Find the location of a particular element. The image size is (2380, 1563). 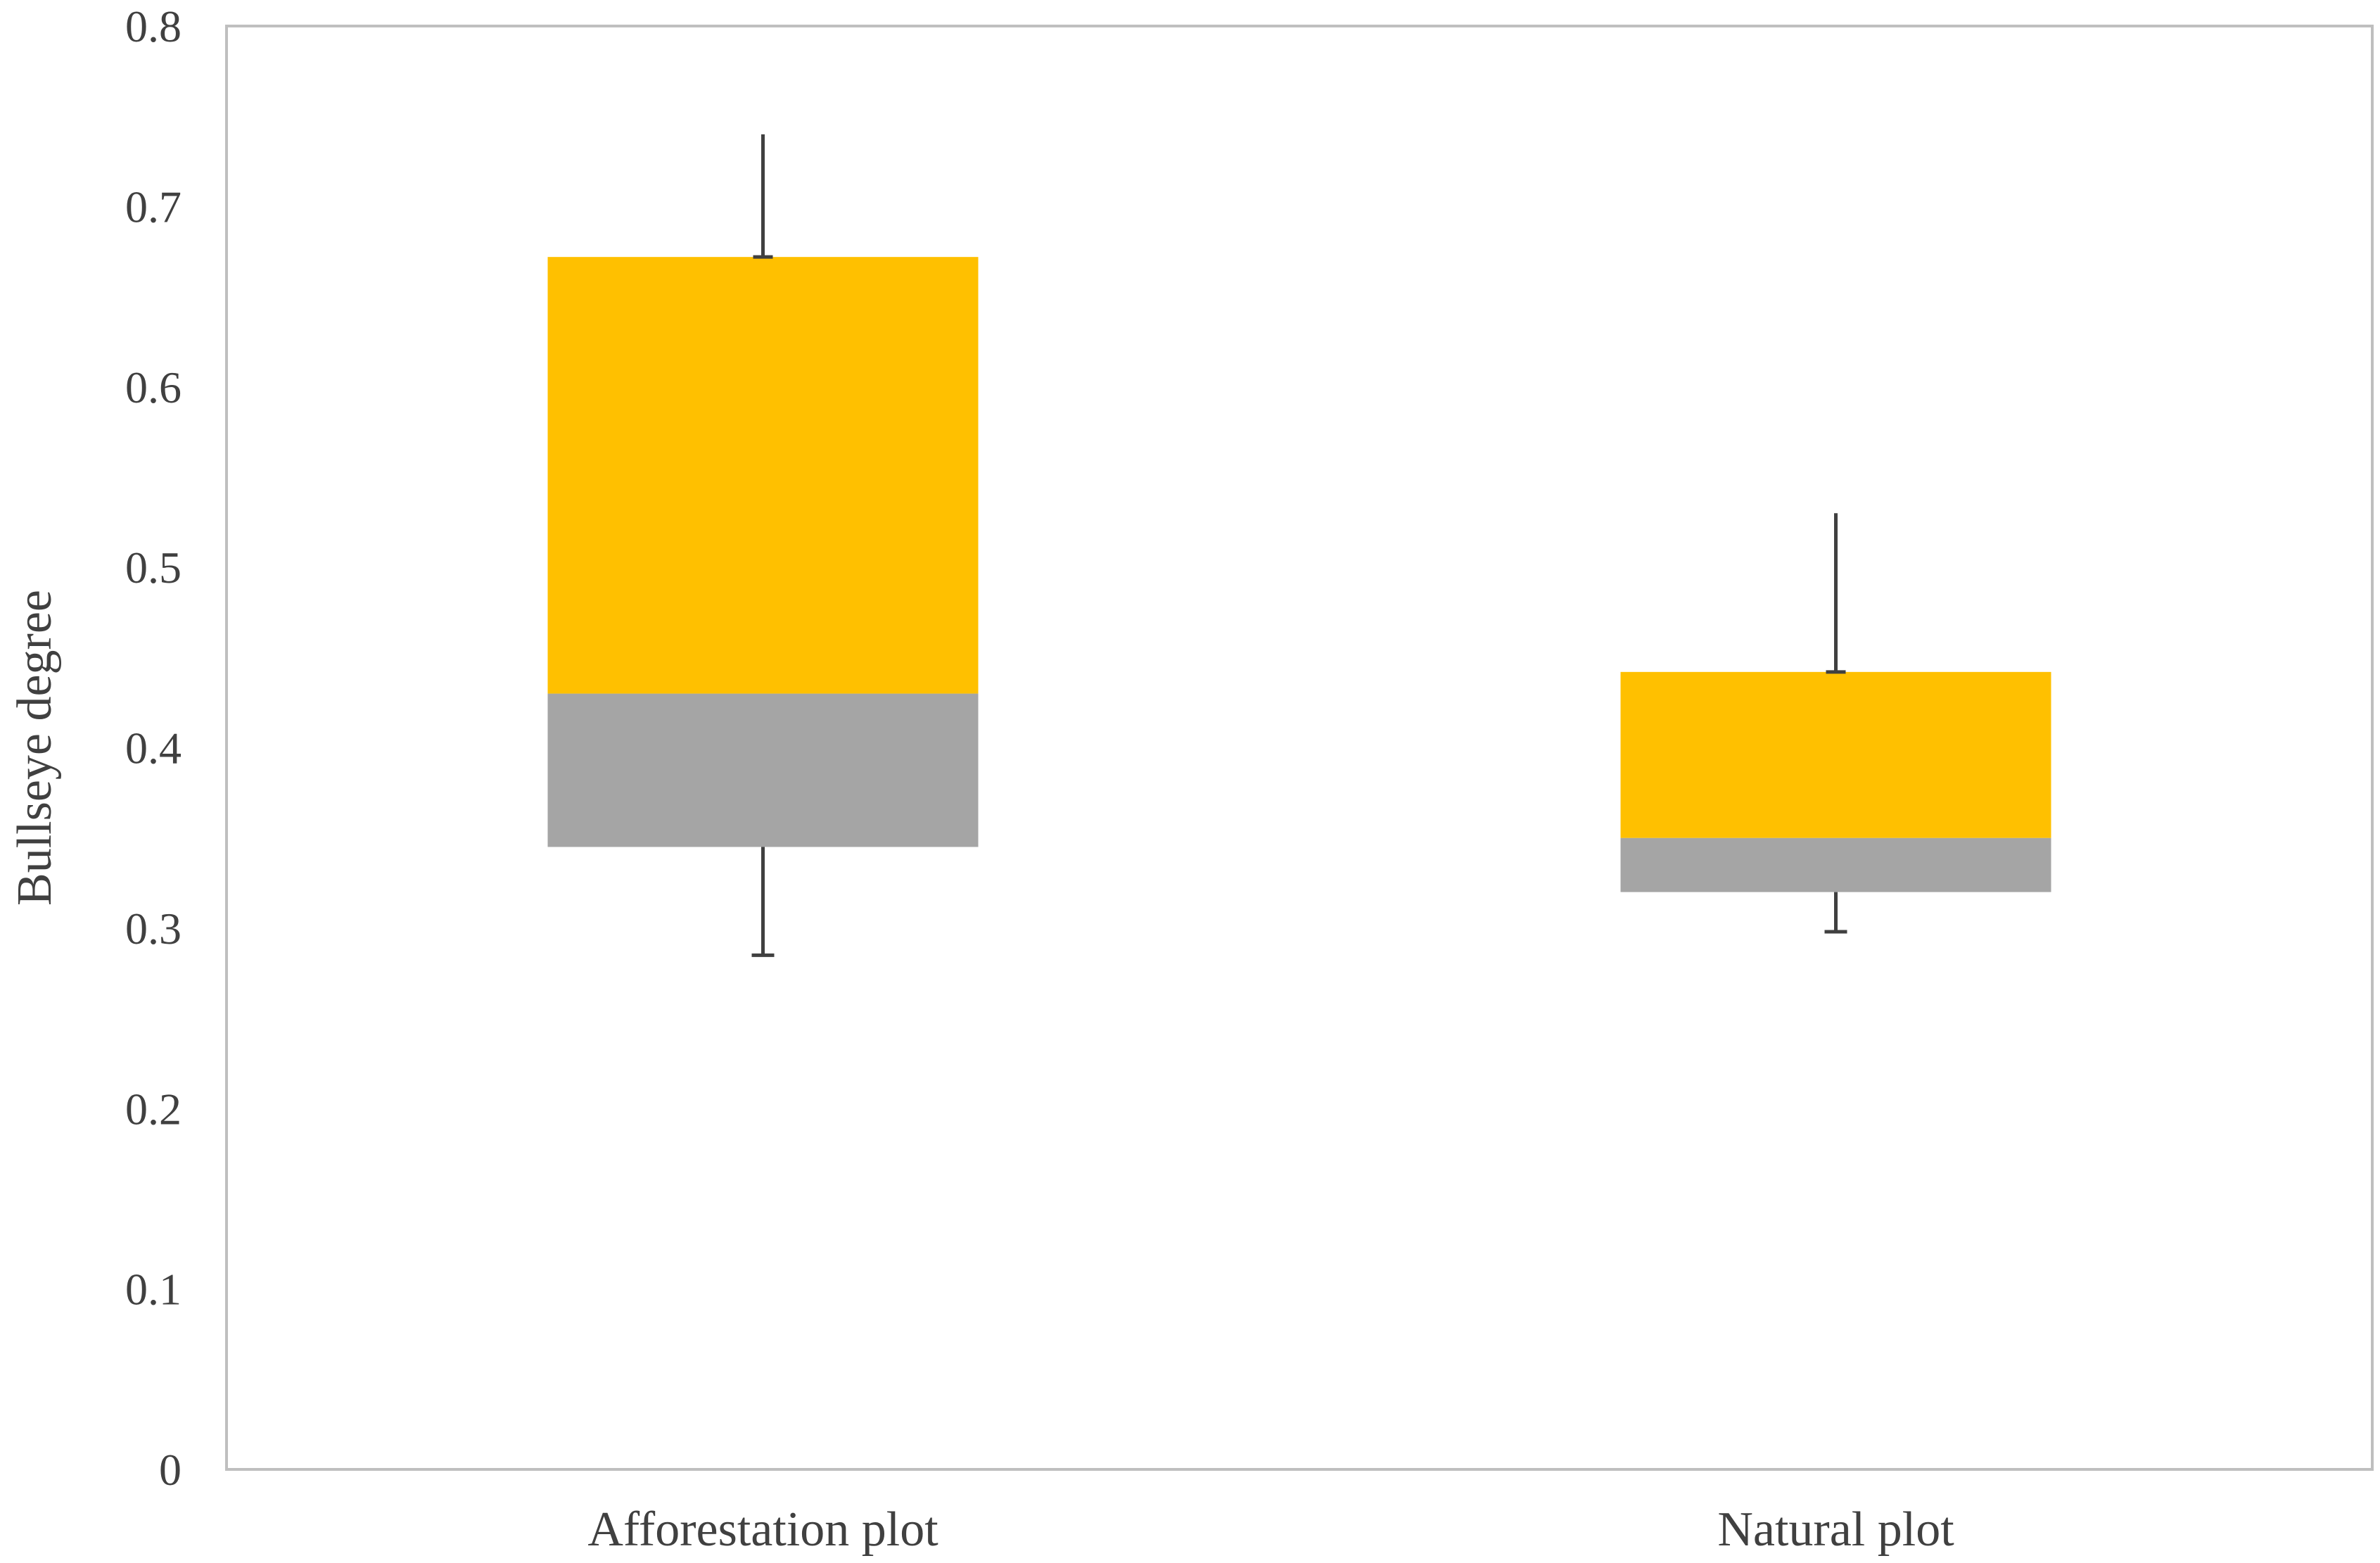

y-tick-label: 0.8 is located at coordinates (153, 26).